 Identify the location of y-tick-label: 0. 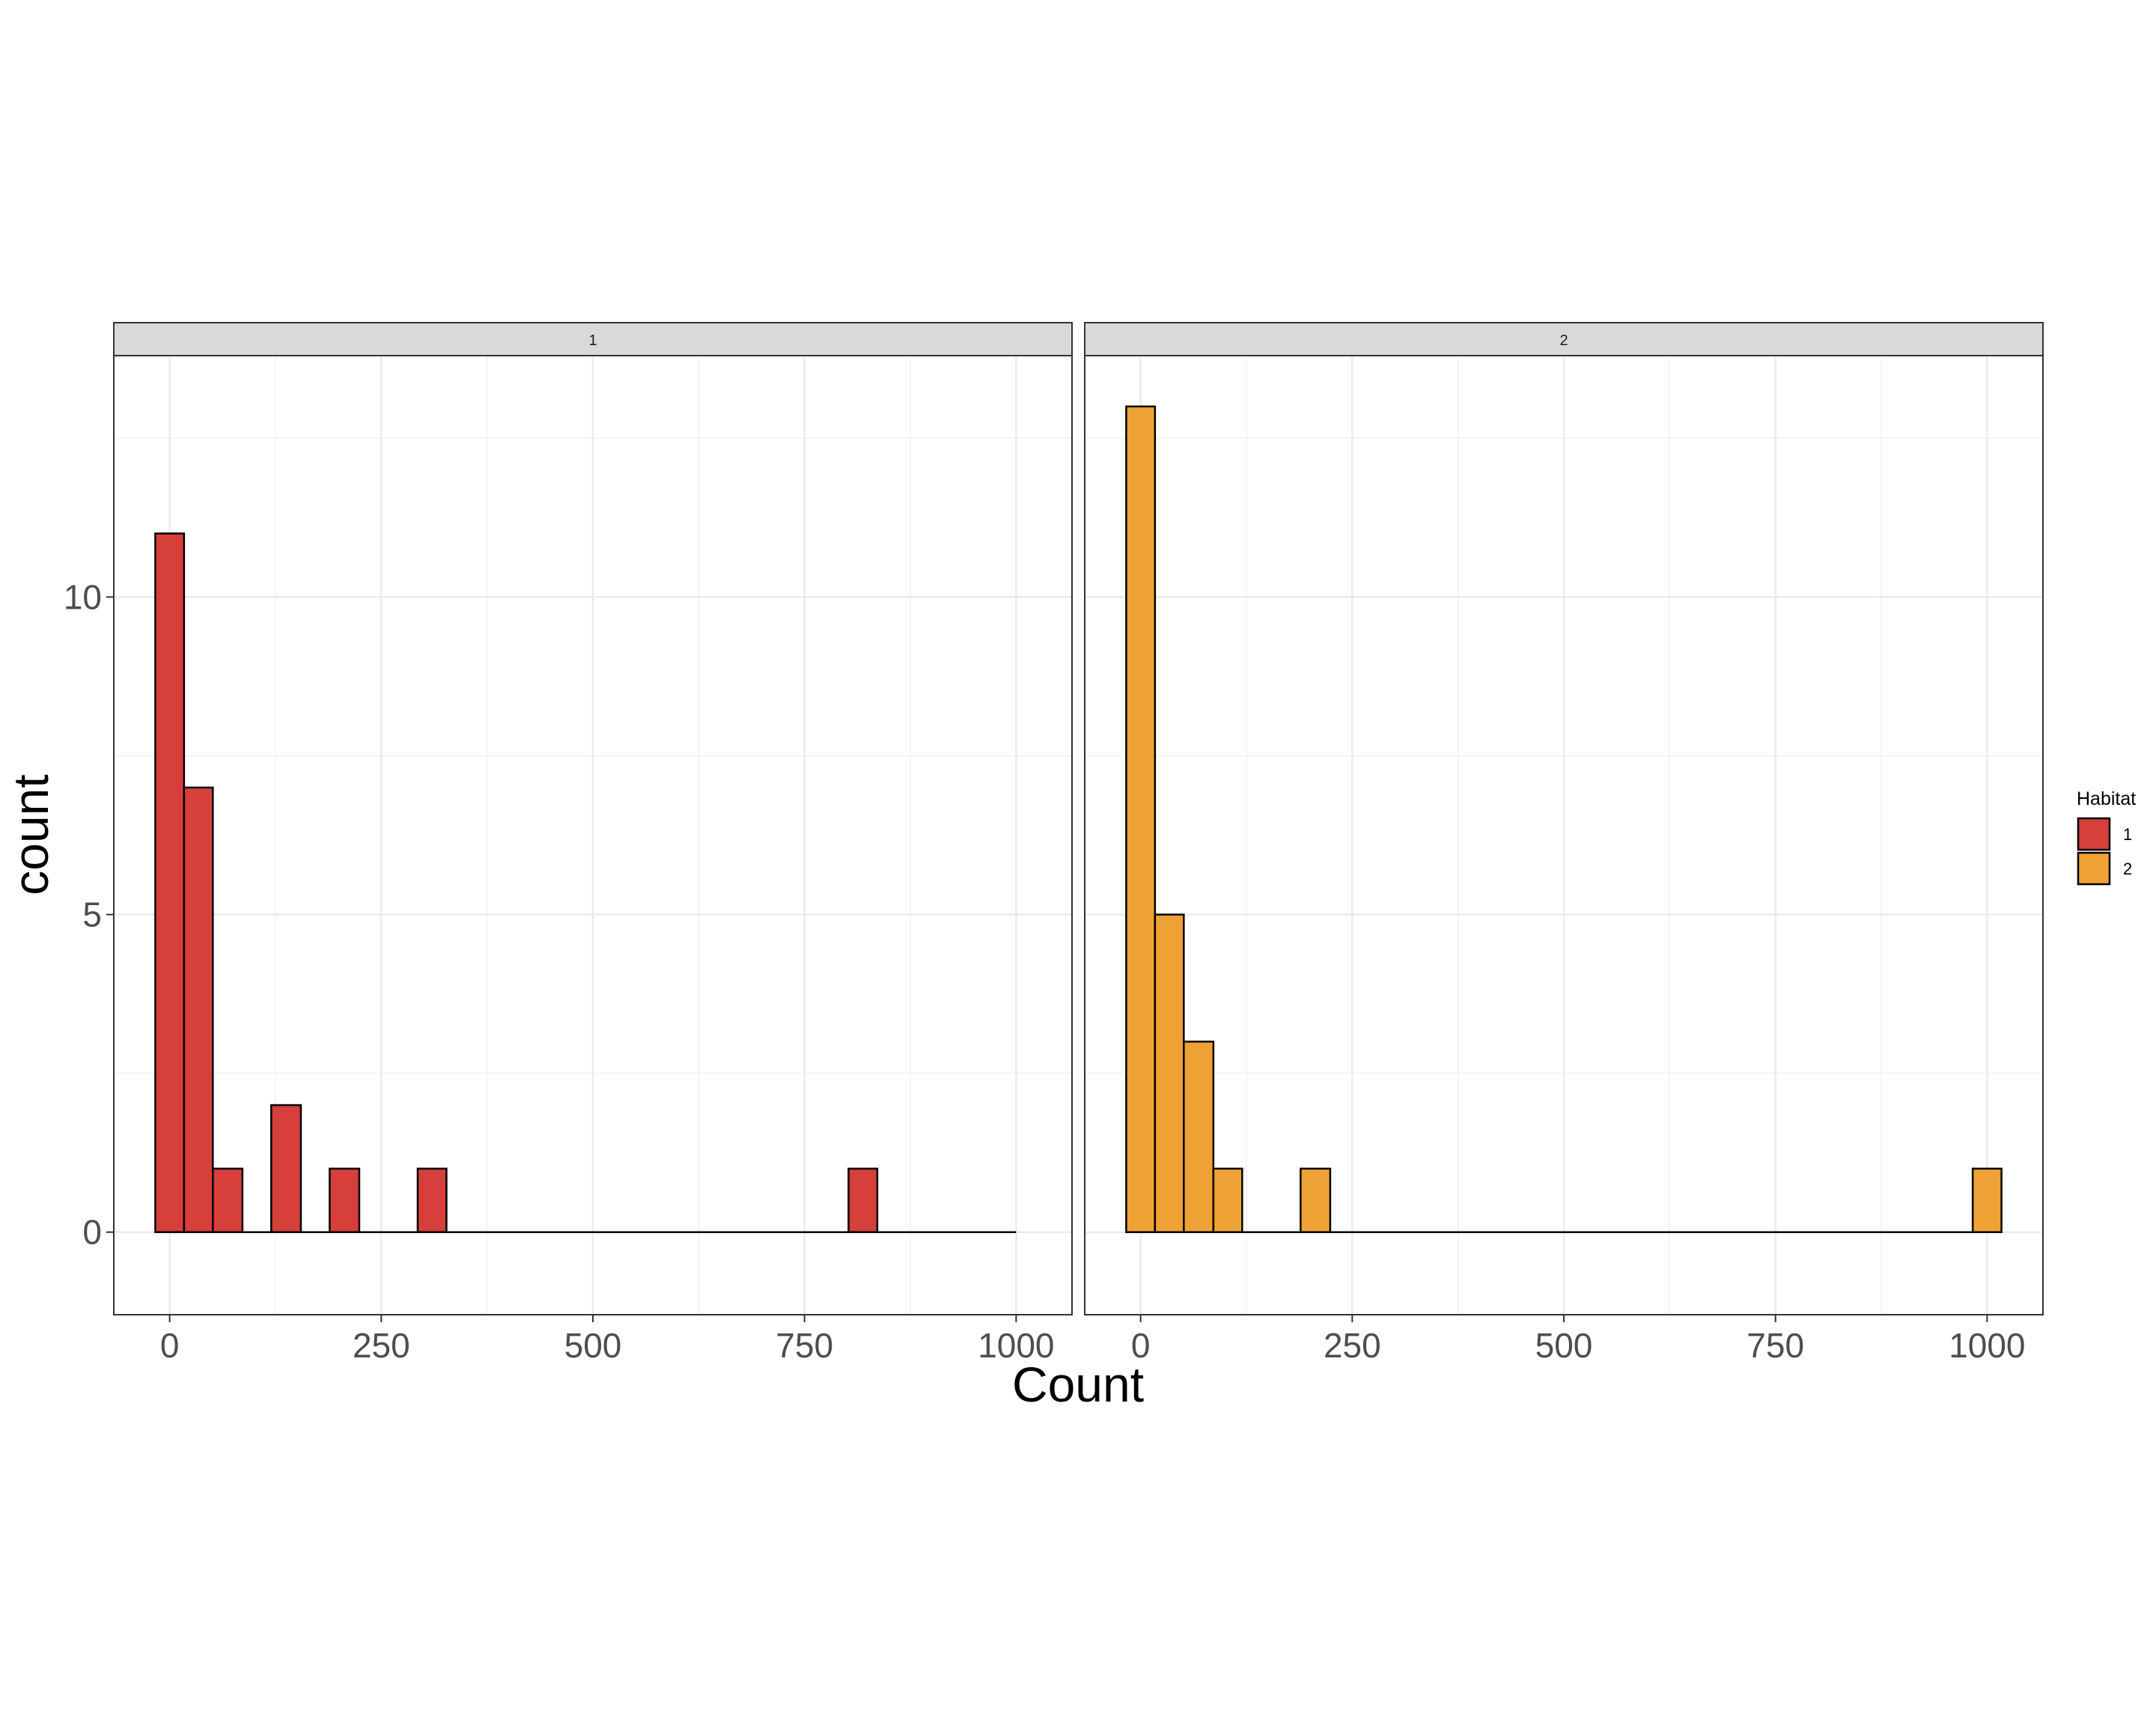
(92, 1232).